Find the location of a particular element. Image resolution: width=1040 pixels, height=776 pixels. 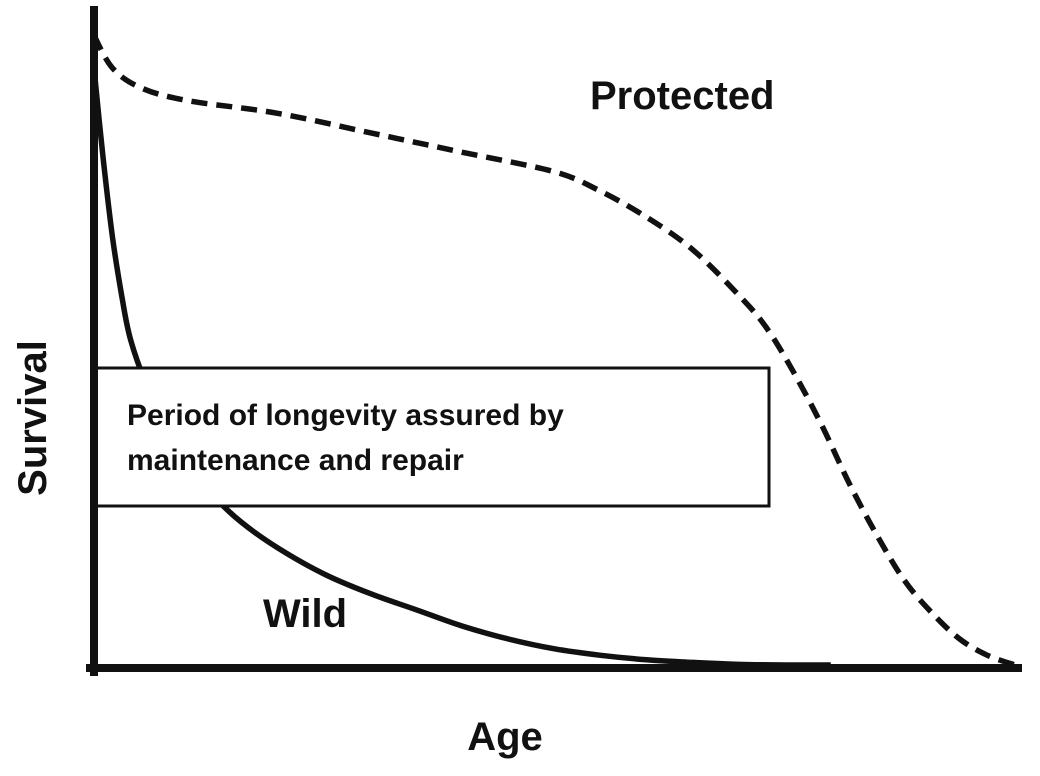

x-axis-title: Age is located at coordinates (505, 737).